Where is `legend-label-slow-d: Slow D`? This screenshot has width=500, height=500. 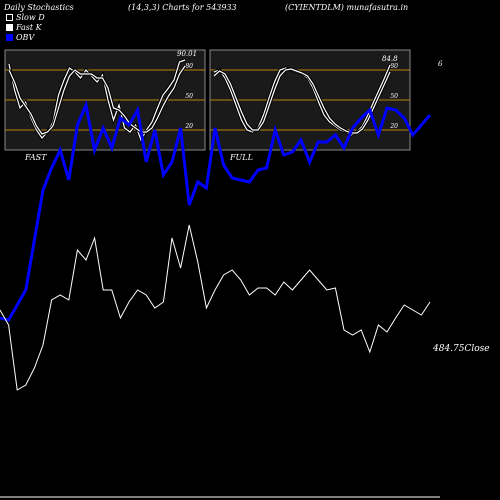
legend-label-slow-d: Slow D is located at coordinates (30, 17).